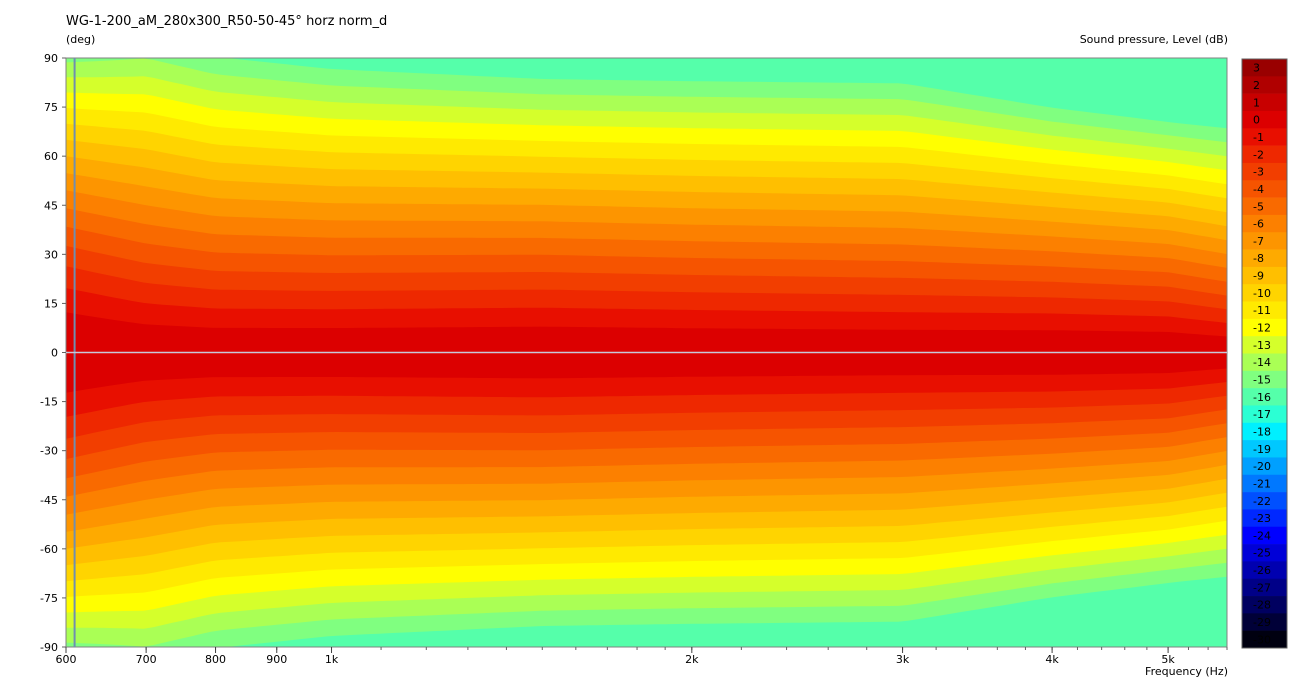 Image resolution: width=1300 pixels, height=684 pixels. Describe the element at coordinates (1168, 659) in the screenshot. I see `x-tick-label: 5k` at that location.